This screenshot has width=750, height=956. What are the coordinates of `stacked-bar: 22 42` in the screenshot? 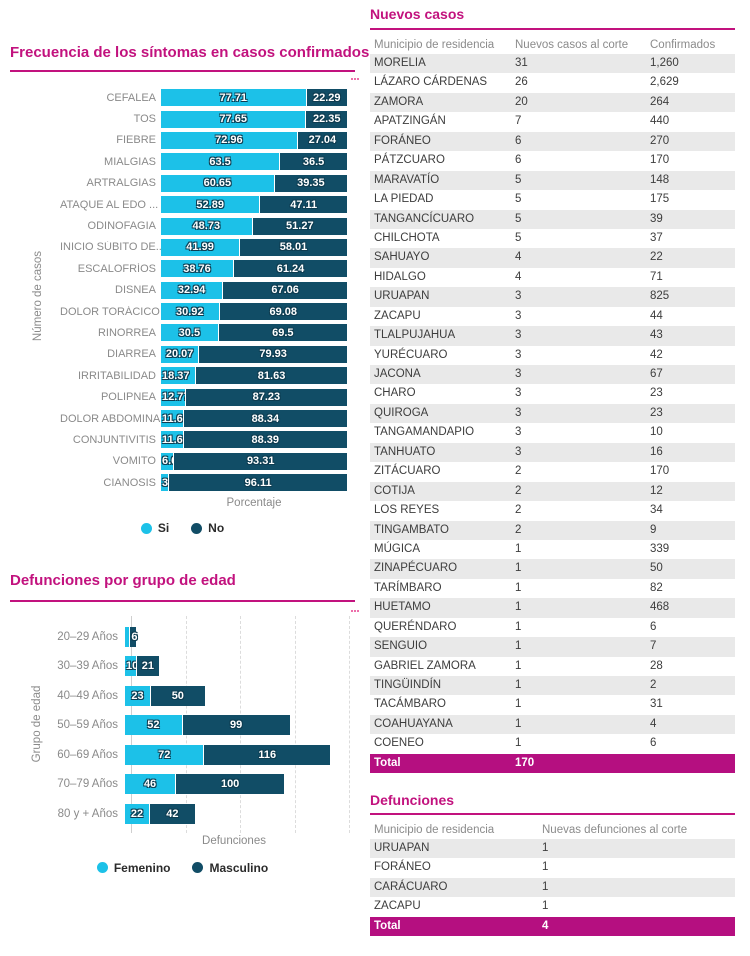 It's located at (234, 813).